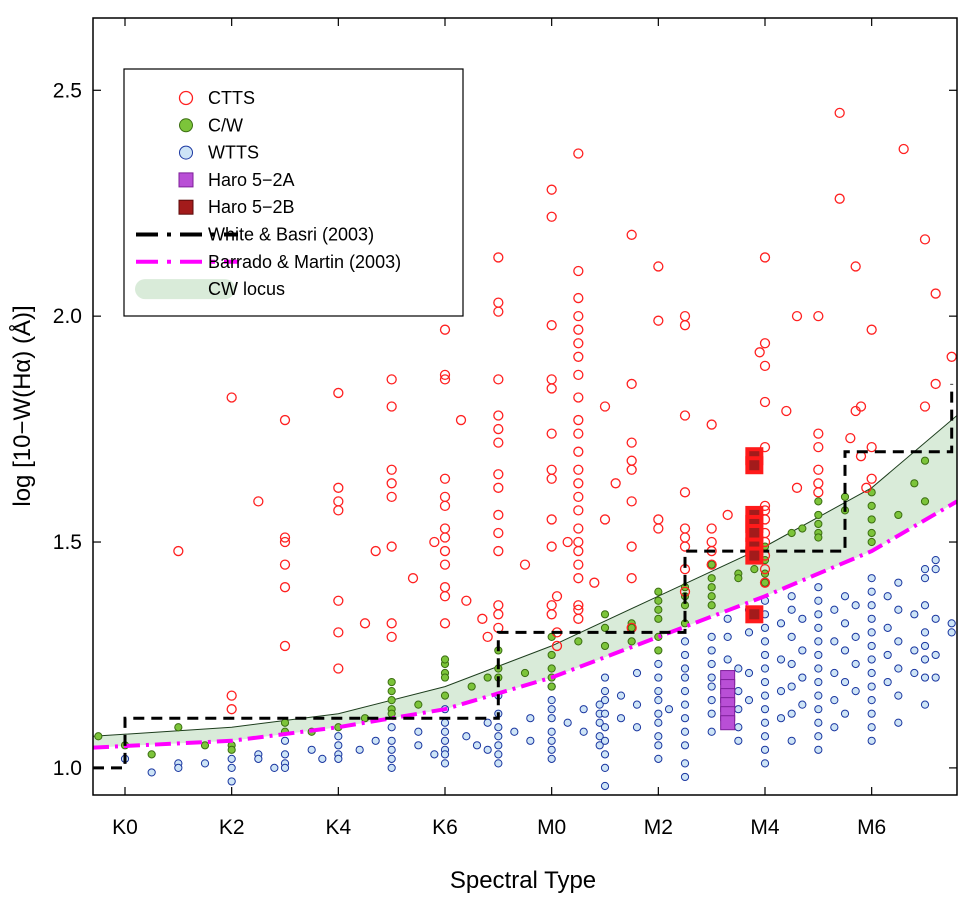 The height and width of the screenshot is (900, 972). Describe the element at coordinates (246, 289) in the screenshot. I see `legend-entry-label: CW locus` at that location.